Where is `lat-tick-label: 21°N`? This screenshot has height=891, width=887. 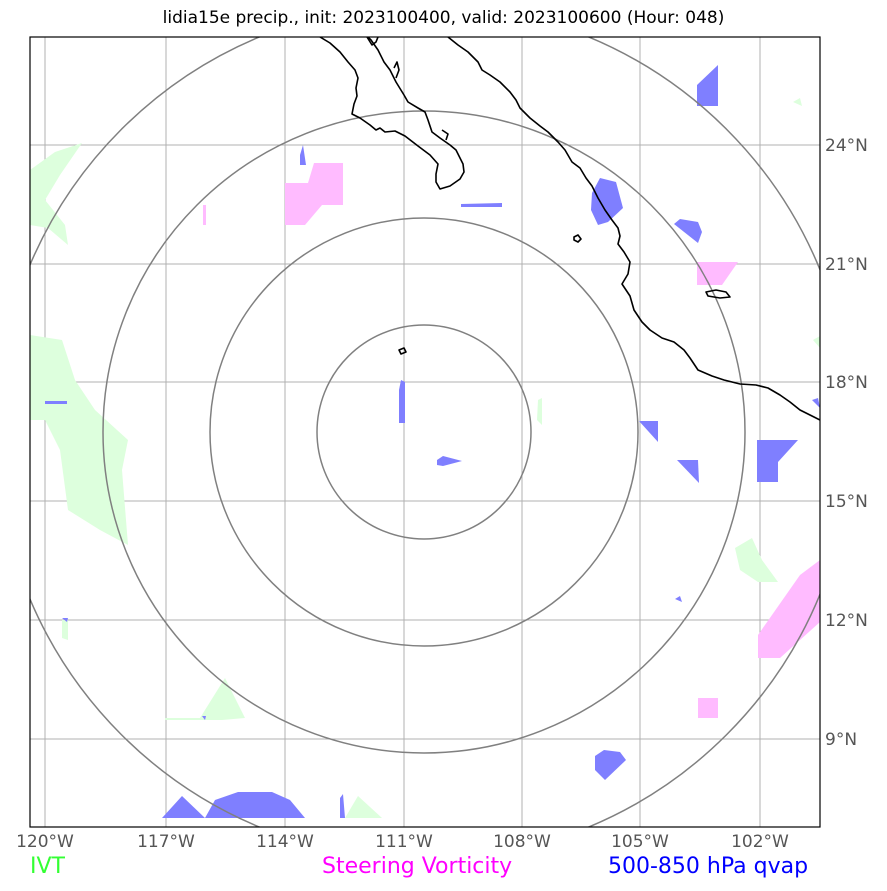 lat-tick-label: 21°N is located at coordinates (846, 265).